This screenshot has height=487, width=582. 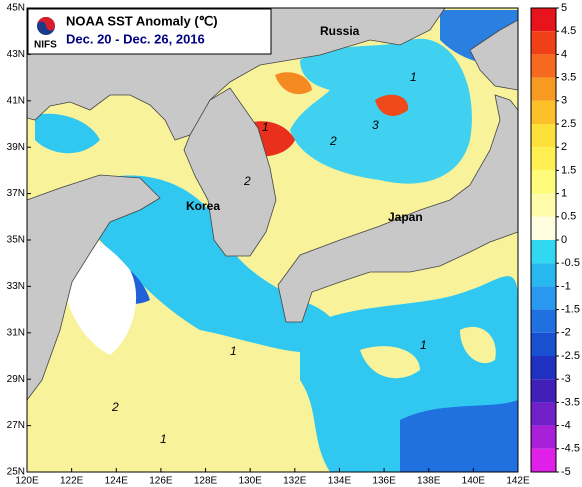 I want to click on contour-label: 3, so click(x=375, y=125).